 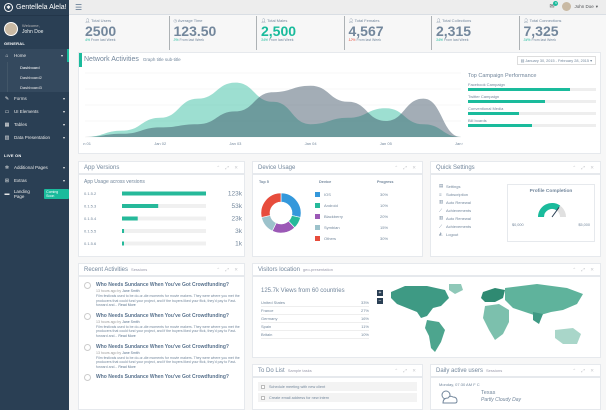 I want to click on tile-label: 👤︎ Total Males, so click(x=300, y=20).